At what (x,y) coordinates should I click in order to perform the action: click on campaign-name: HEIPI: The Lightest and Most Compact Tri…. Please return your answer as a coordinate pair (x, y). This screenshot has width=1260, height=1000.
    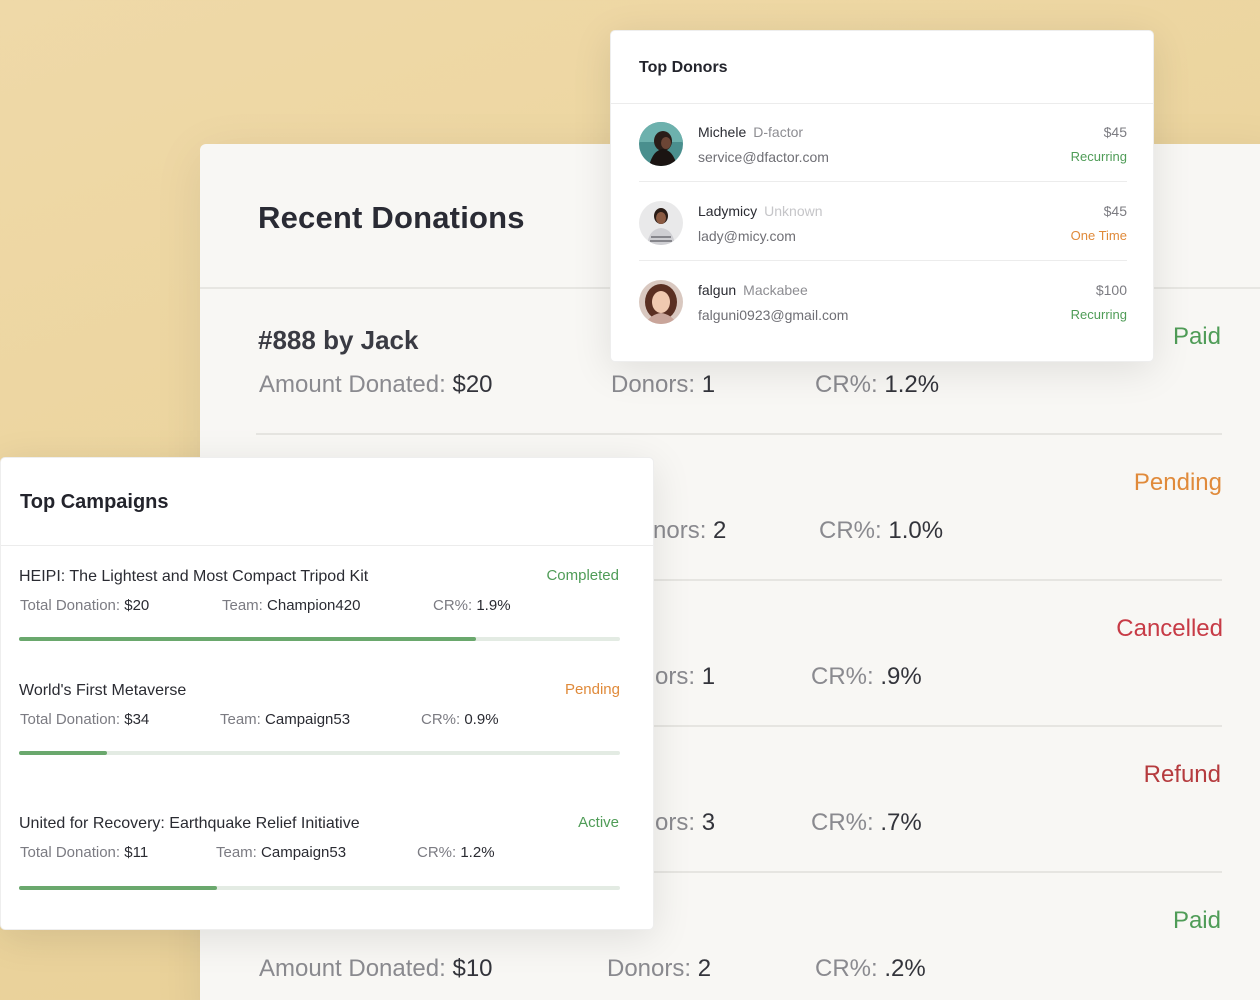
    Looking at the image, I should click on (194, 576).